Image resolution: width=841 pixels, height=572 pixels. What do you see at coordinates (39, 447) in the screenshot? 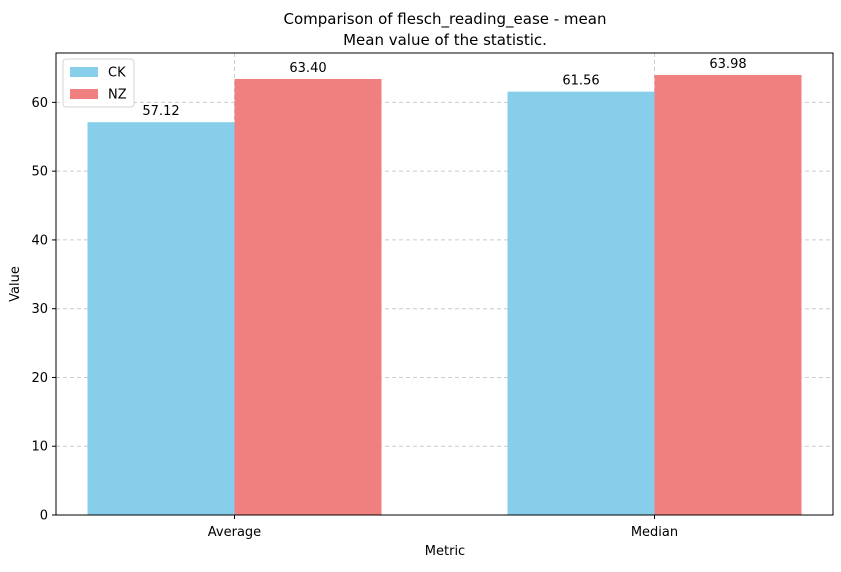
I see `y-tick-label: 10` at bounding box center [39, 447].